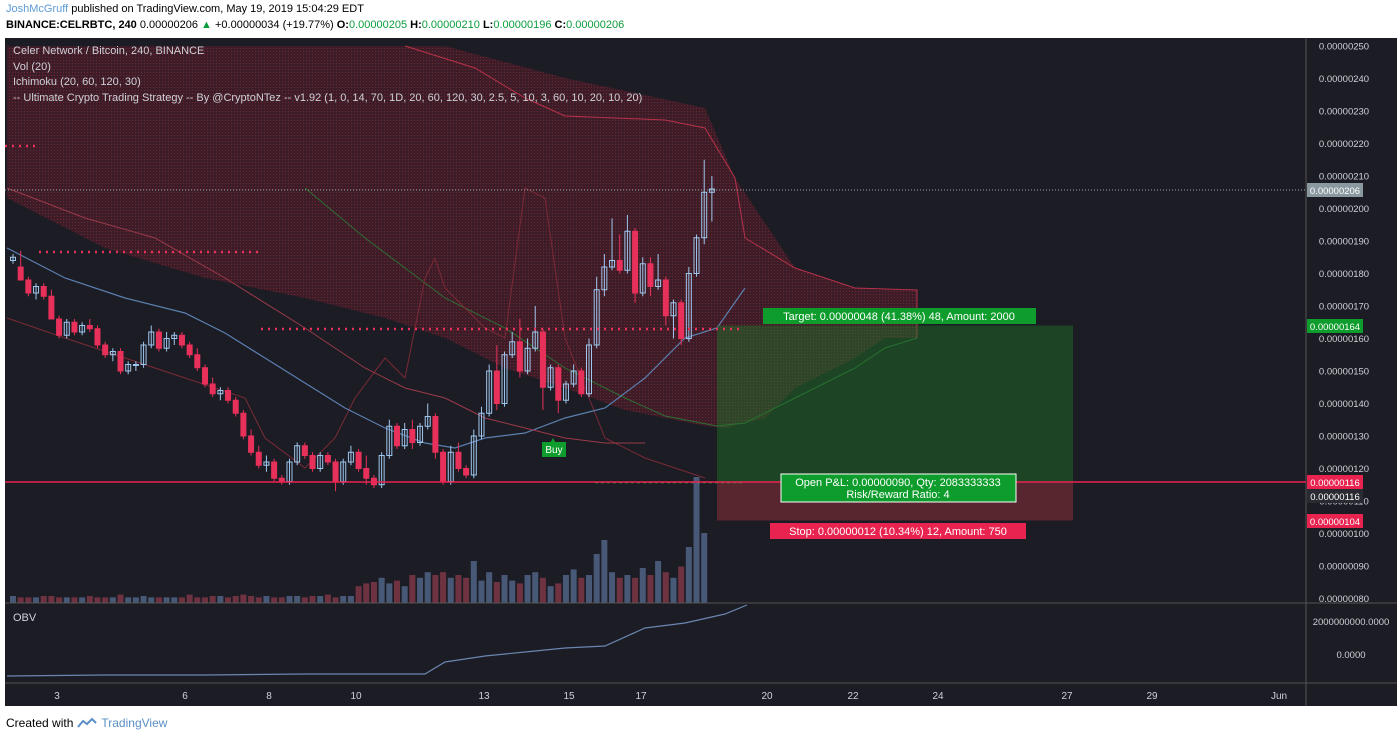 This screenshot has height=738, width=1400. What do you see at coordinates (595, 25) in the screenshot?
I see `close-value: 0.00000206` at bounding box center [595, 25].